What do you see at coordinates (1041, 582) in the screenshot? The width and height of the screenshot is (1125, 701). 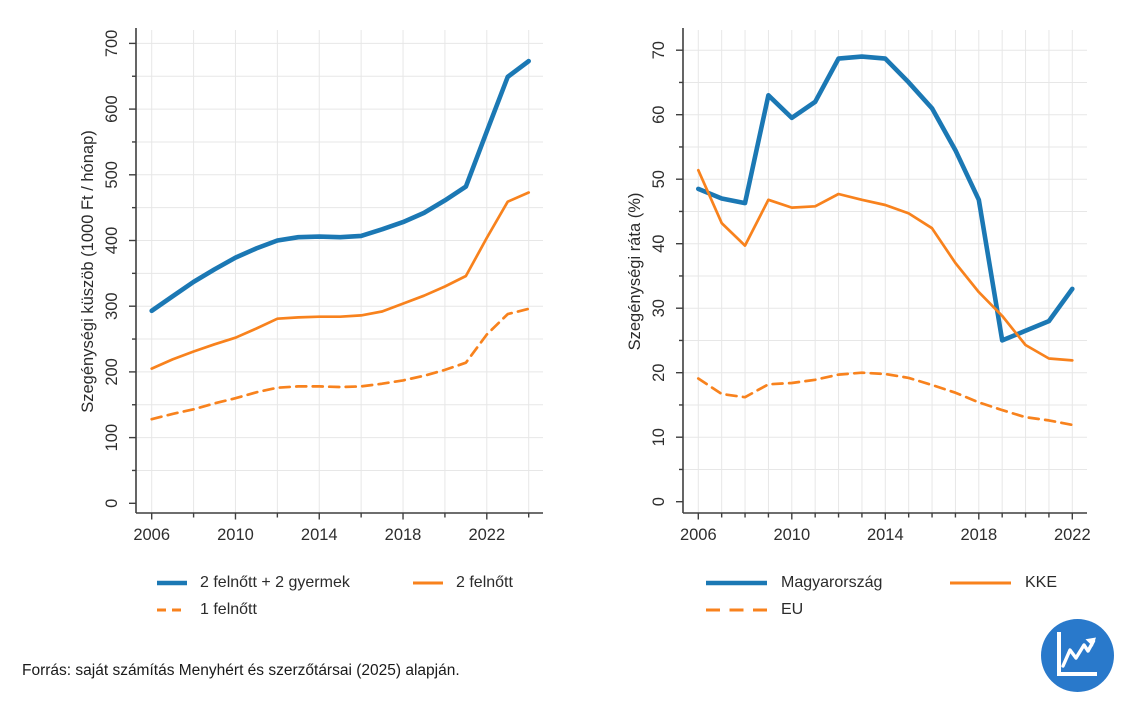 I see `legend-label: KKE` at bounding box center [1041, 582].